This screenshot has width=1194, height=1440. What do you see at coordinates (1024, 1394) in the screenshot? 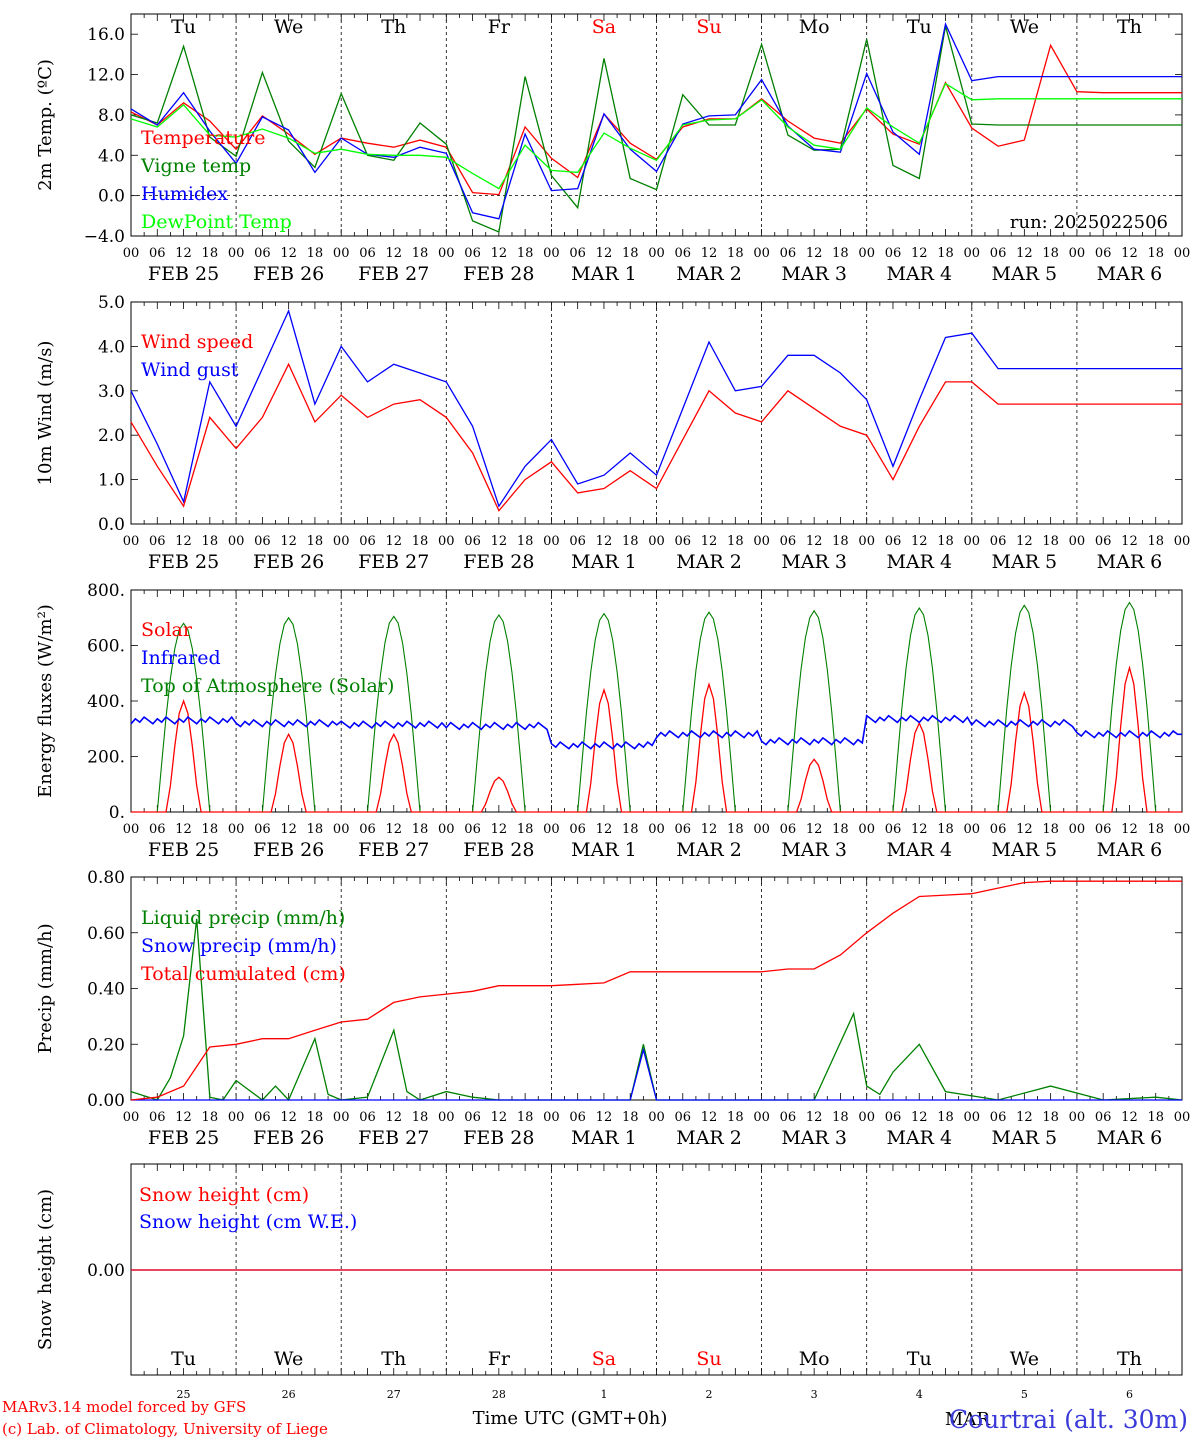
I see `day-number-label: 5` at bounding box center [1024, 1394].